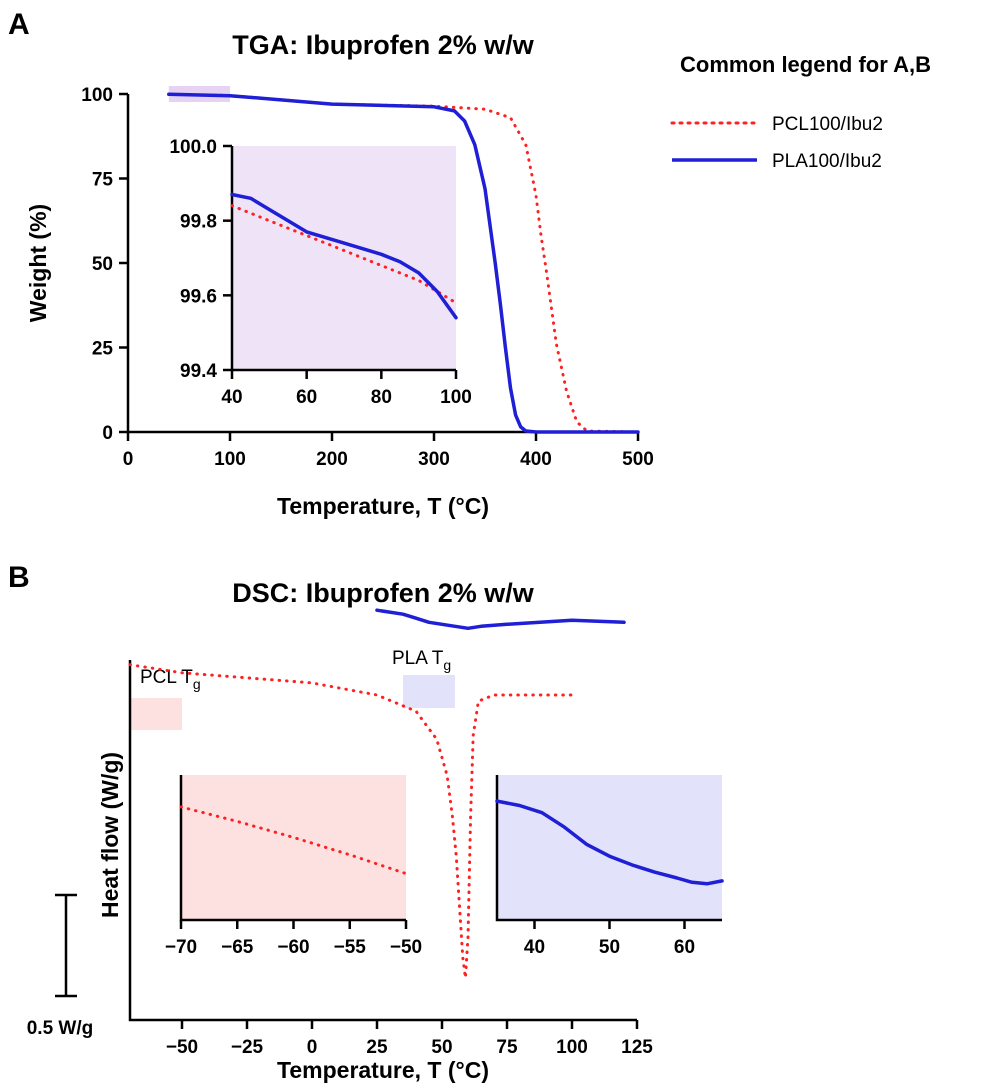 This screenshot has width=1000, height=1089. What do you see at coordinates (230, 459) in the screenshot?
I see `tga-x-tick-label-1: 100` at bounding box center [230, 459].